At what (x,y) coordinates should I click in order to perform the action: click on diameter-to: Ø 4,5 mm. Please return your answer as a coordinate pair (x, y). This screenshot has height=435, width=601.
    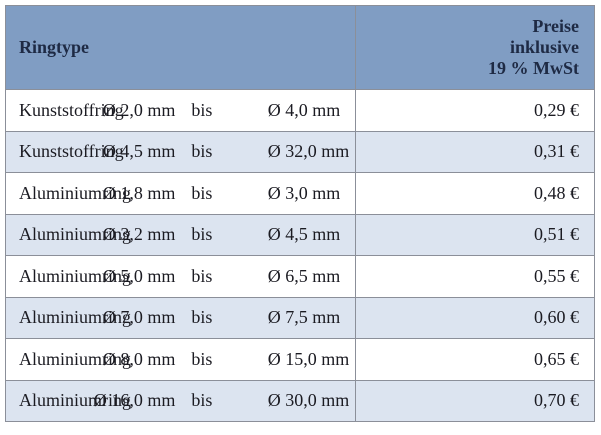
    Looking at the image, I should click on (311, 235).